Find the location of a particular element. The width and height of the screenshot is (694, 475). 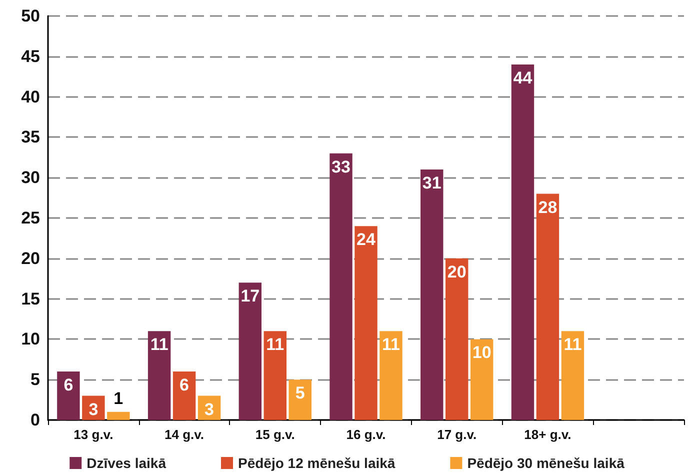

y-tick-label: 35 is located at coordinates (30, 137).